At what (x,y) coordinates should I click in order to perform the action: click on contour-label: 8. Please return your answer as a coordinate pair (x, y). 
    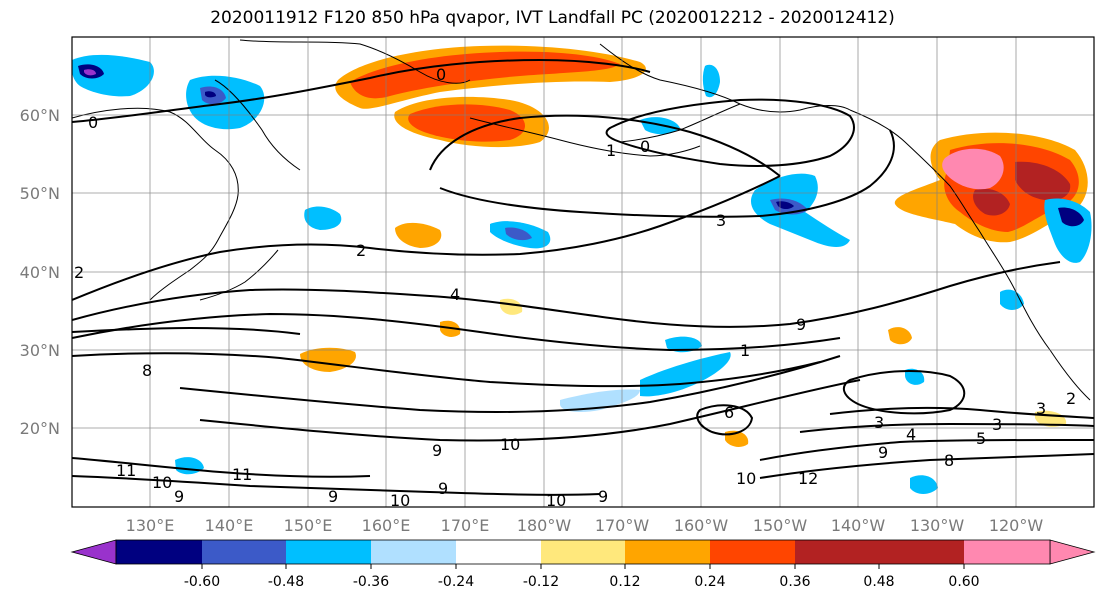
    Looking at the image, I should click on (147, 370).